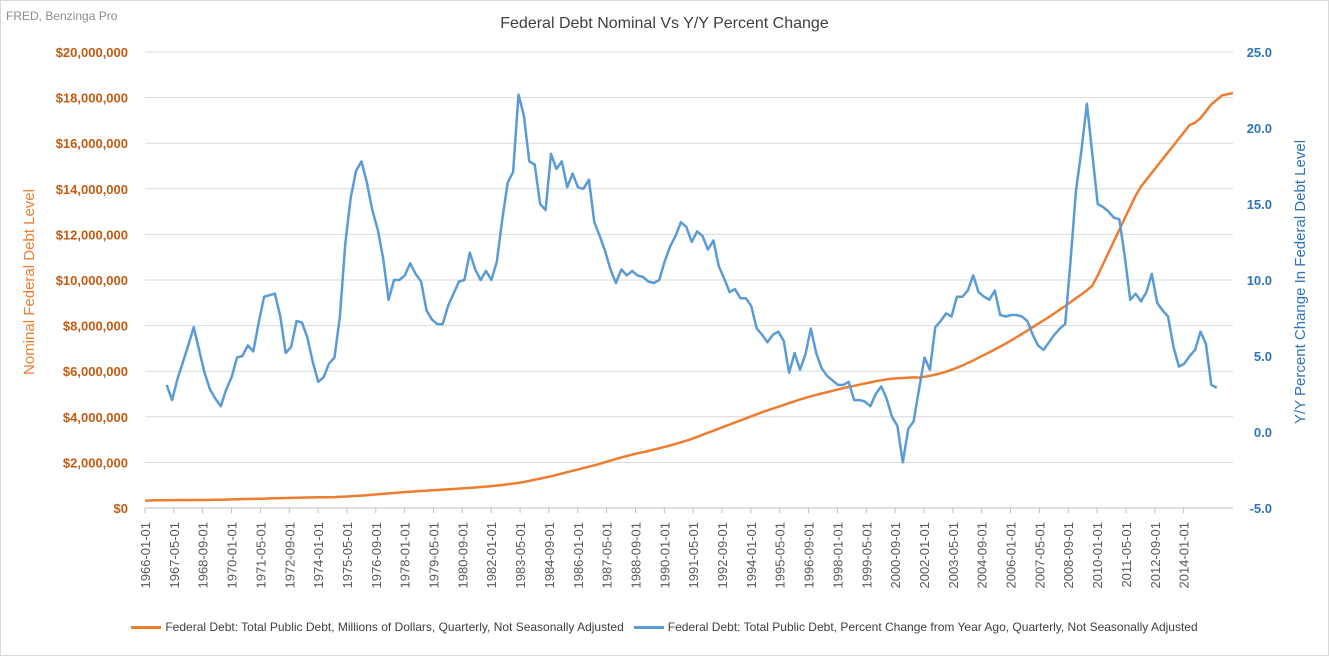 The height and width of the screenshot is (656, 1329). Describe the element at coordinates (780, 555) in the screenshot. I see `x-tick-label: 1995-05-01` at that location.